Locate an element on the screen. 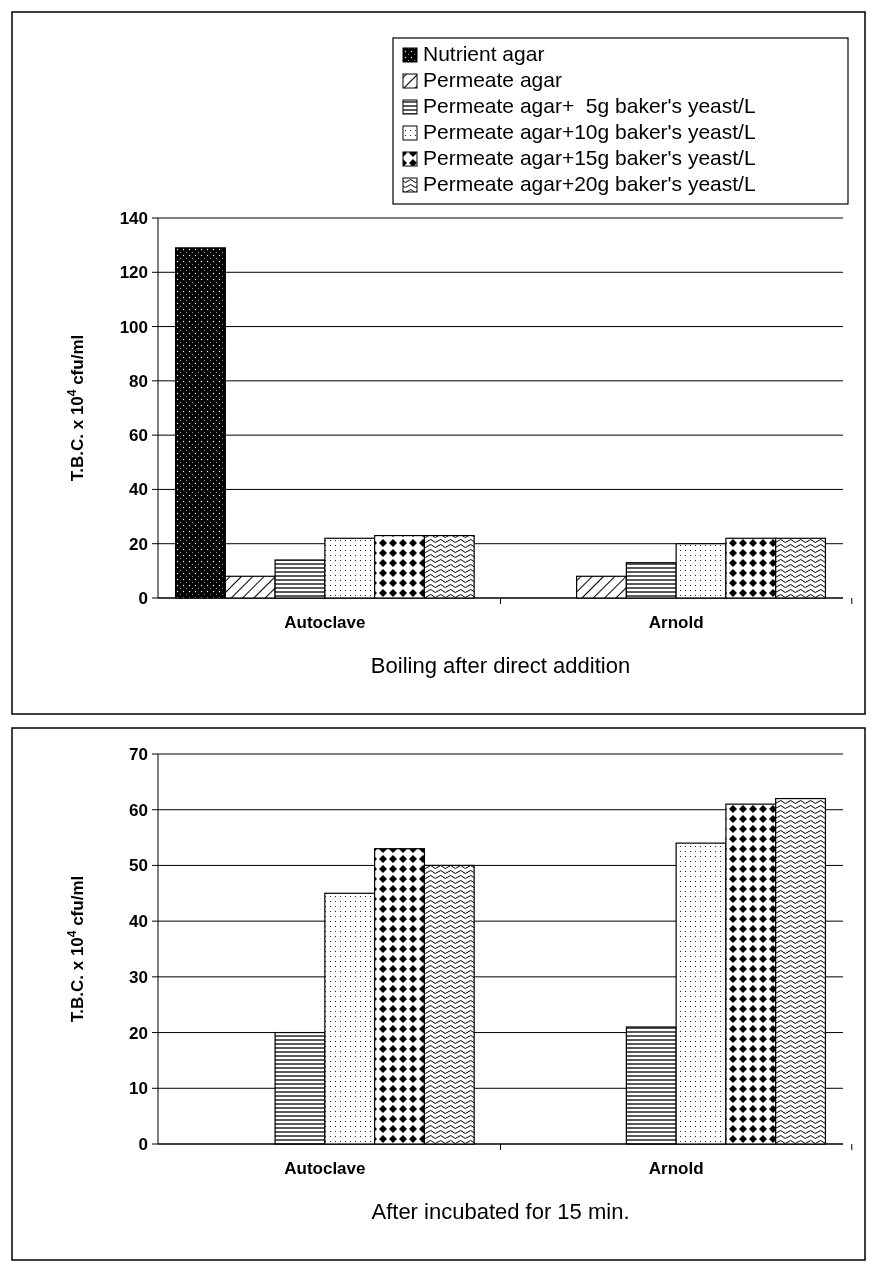  legend-label: Permeate agar+10g baker's yeast/L is located at coordinates (589, 131).